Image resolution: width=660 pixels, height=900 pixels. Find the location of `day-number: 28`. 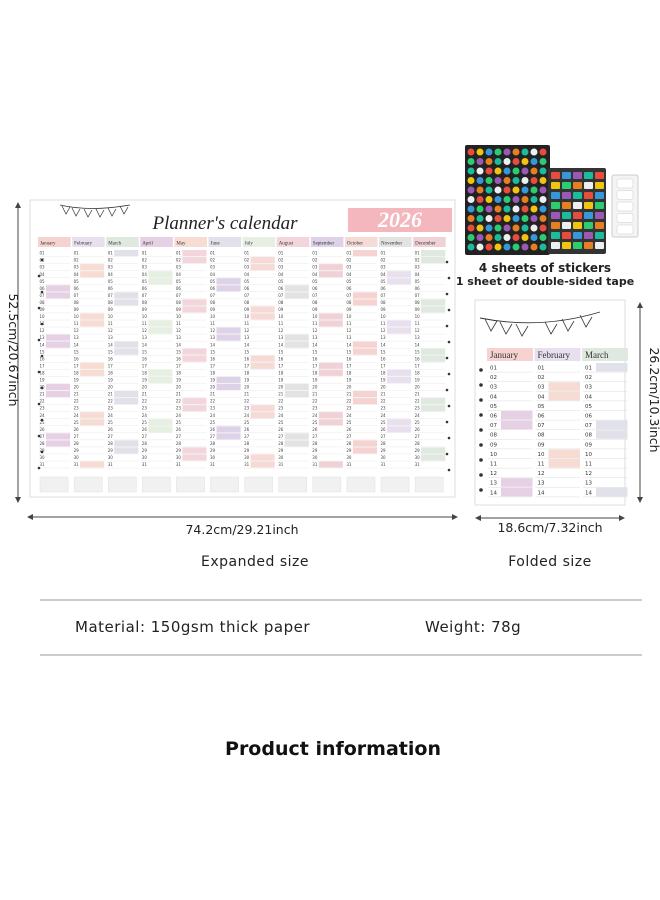

day-number: 28 is located at coordinates (179, 443).